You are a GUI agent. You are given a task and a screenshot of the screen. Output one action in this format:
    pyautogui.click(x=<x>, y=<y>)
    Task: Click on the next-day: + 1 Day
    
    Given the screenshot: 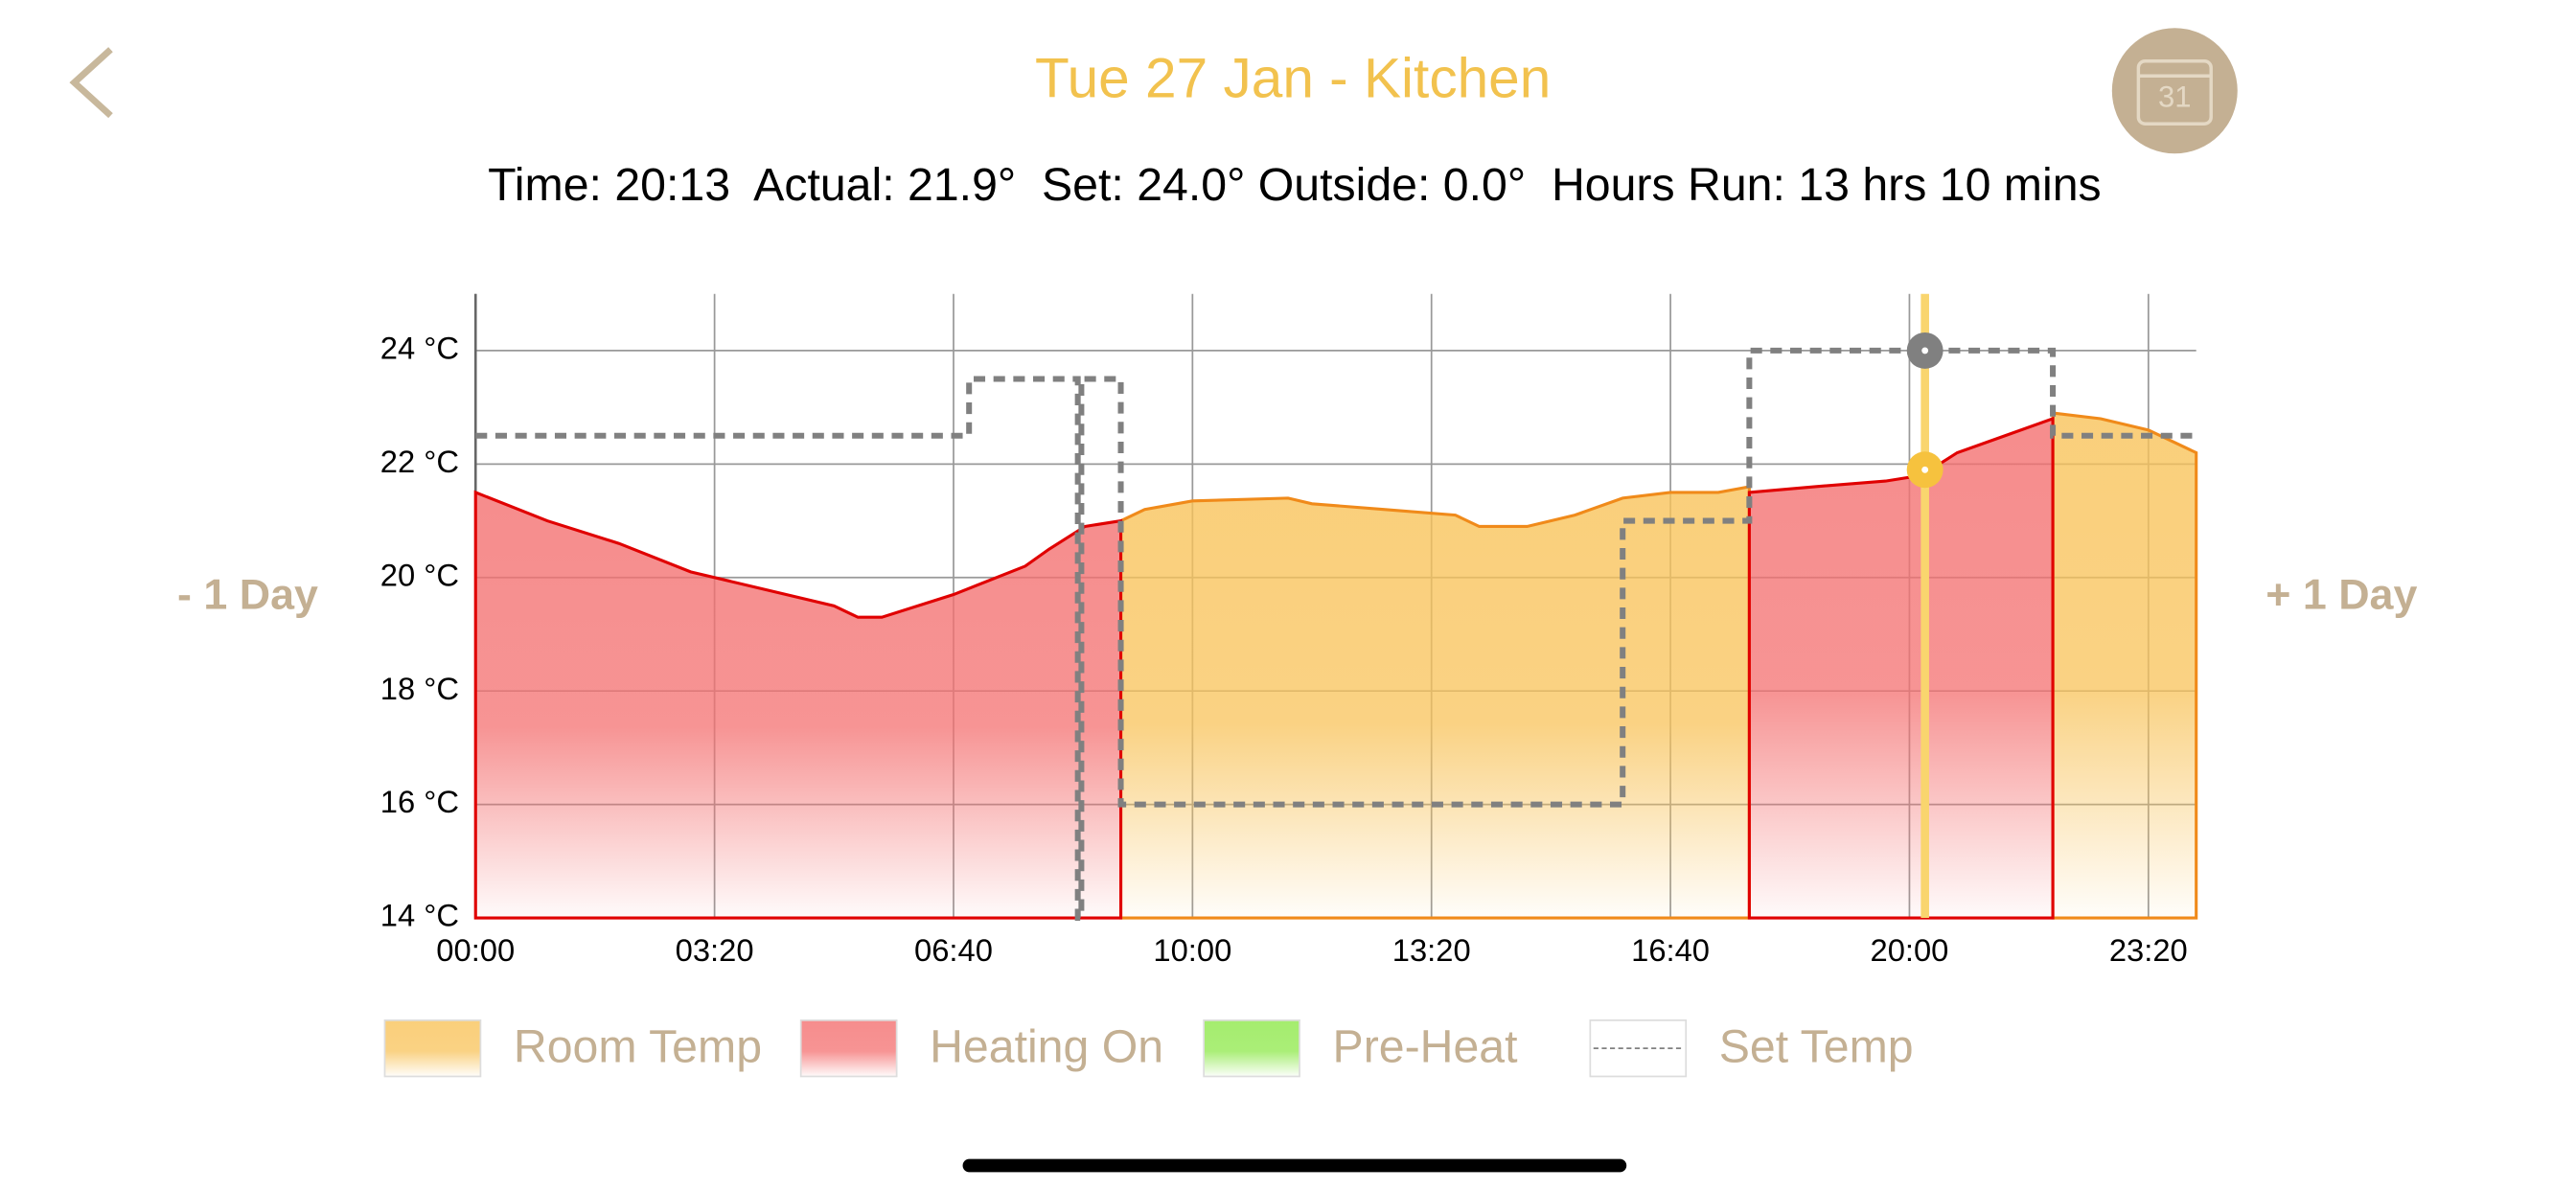 What is the action you would take?
    pyautogui.click(x=2341, y=595)
    